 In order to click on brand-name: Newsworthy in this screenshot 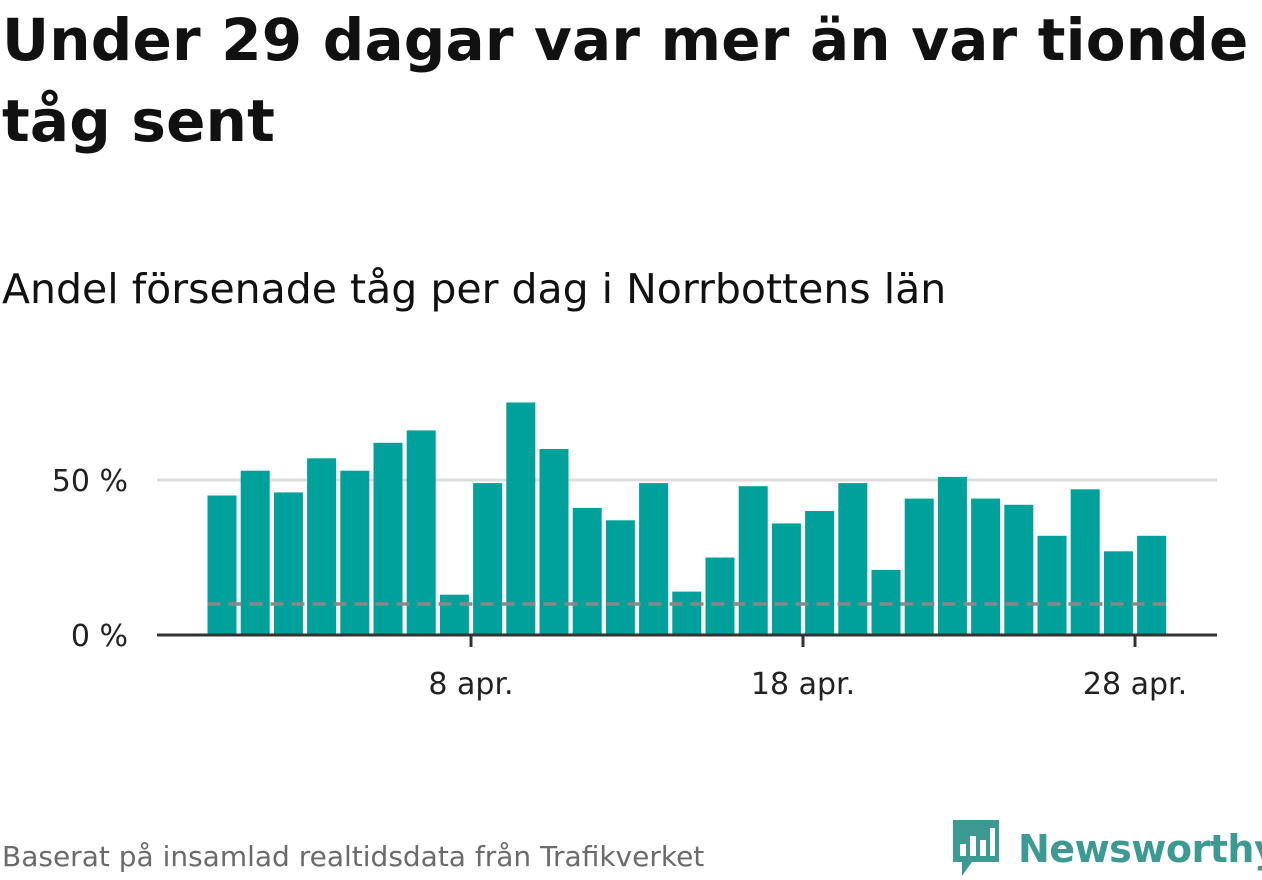, I will do `click(1140, 849)`.